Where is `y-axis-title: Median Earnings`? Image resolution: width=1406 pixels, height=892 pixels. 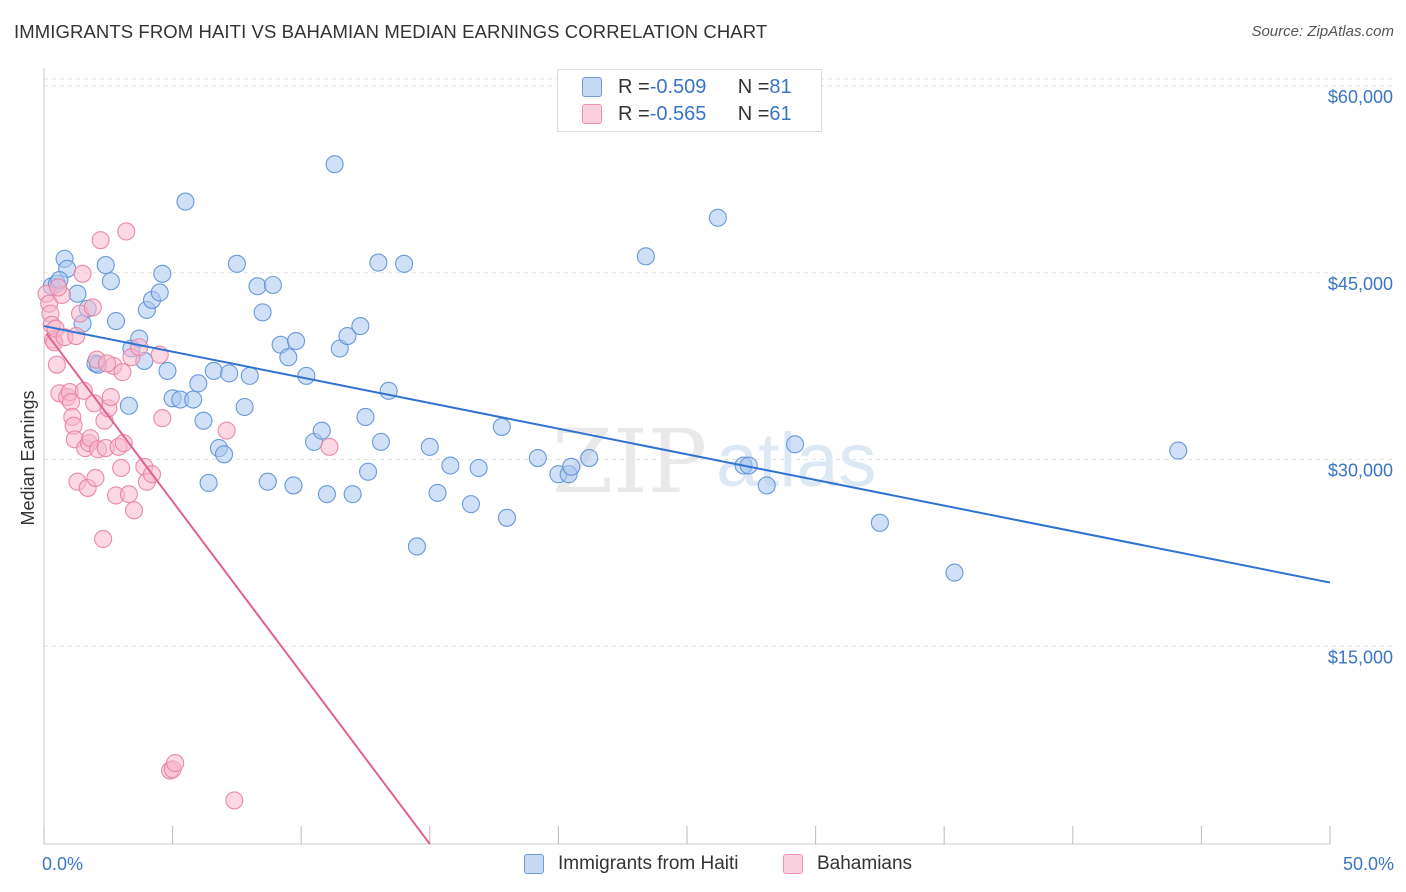 y-axis-title: Median Earnings is located at coordinates (28, 457).